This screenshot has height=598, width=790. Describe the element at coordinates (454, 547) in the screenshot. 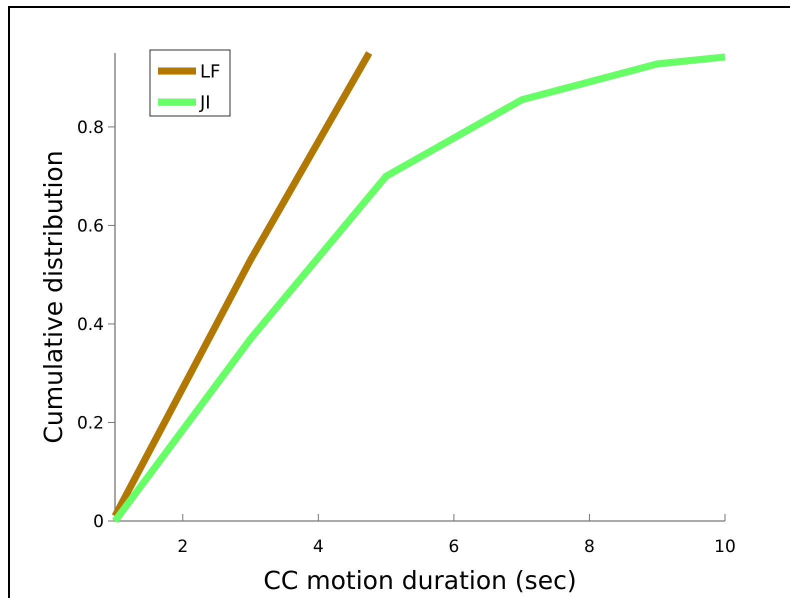

I see `x-tick-label: 6` at that location.